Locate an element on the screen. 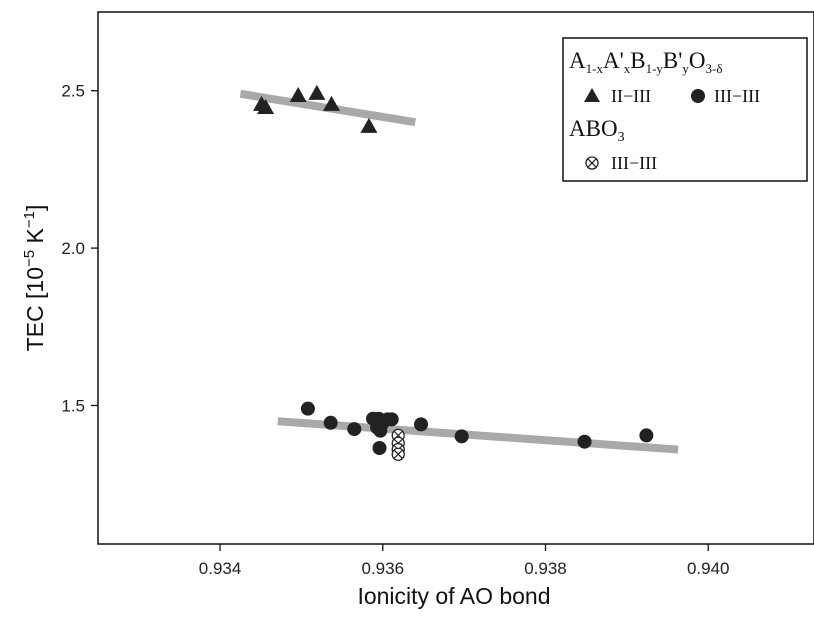  legend-title-sub3: 1-y is located at coordinates (655, 68).